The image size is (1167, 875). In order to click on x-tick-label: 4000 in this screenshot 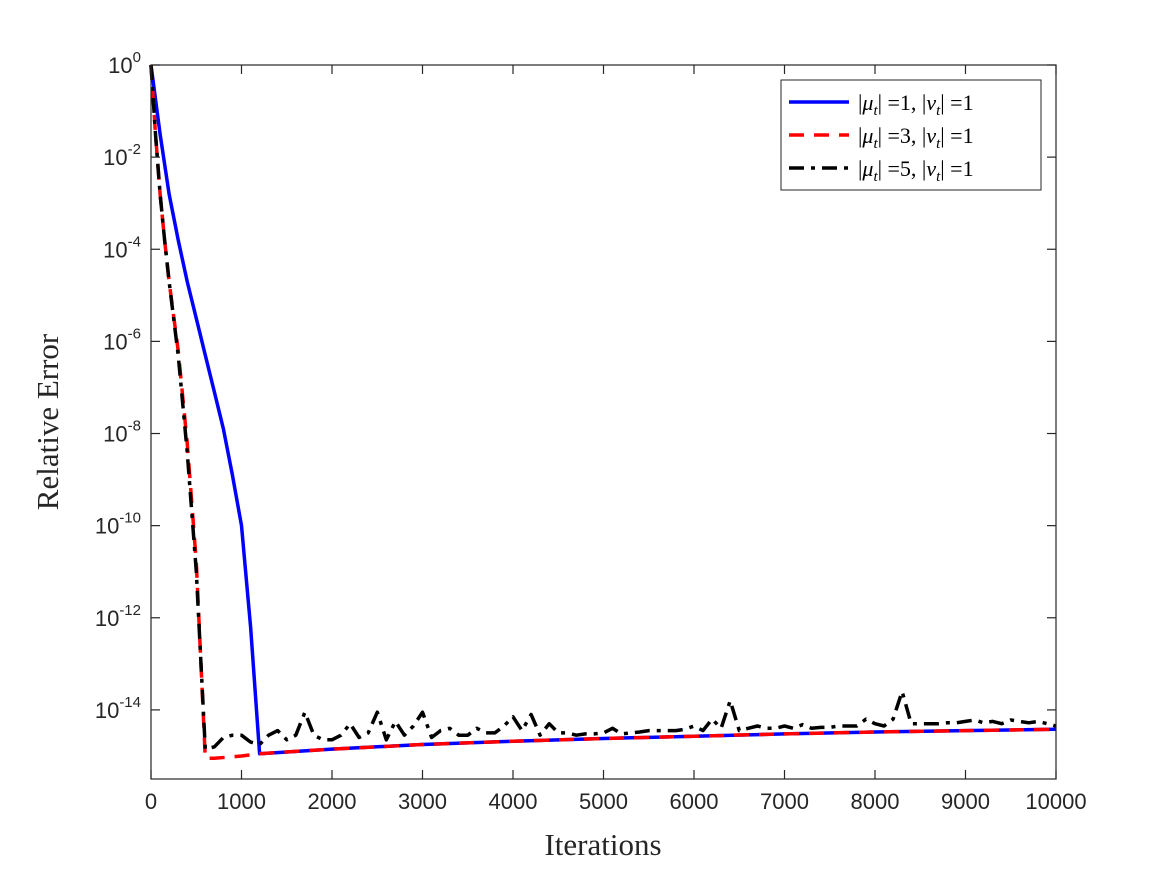, I will do `click(513, 801)`.